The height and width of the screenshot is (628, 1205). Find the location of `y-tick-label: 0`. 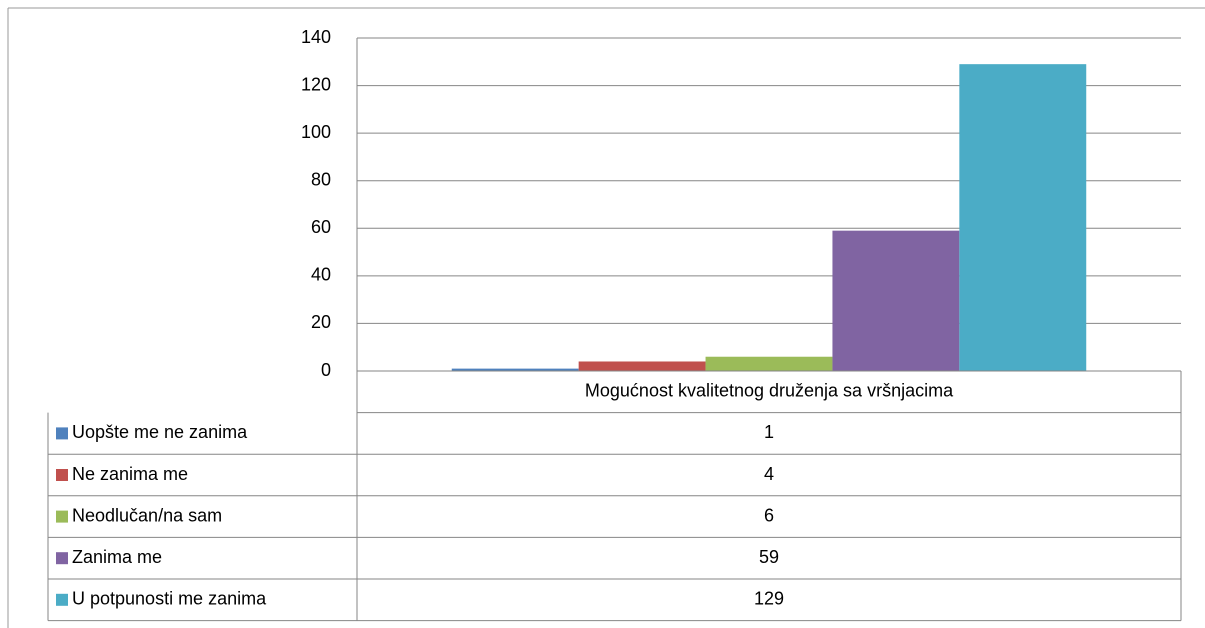

y-tick-label: 0 is located at coordinates (326, 370).